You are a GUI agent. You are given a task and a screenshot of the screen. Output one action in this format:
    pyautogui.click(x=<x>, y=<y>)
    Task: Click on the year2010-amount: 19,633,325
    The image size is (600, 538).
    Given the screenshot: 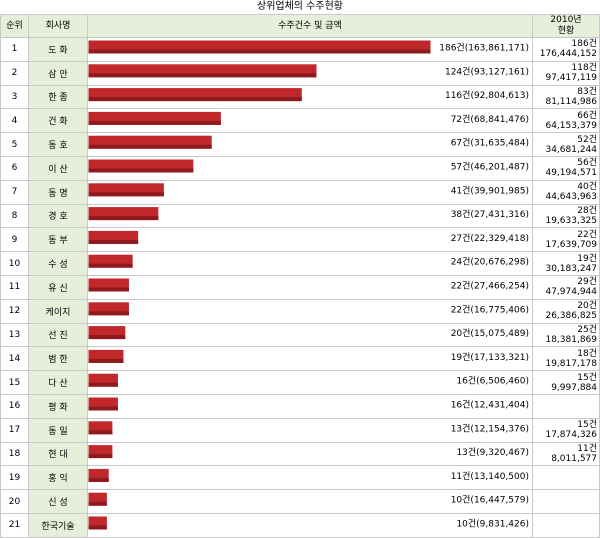 What is the action you would take?
    pyautogui.click(x=571, y=220)
    